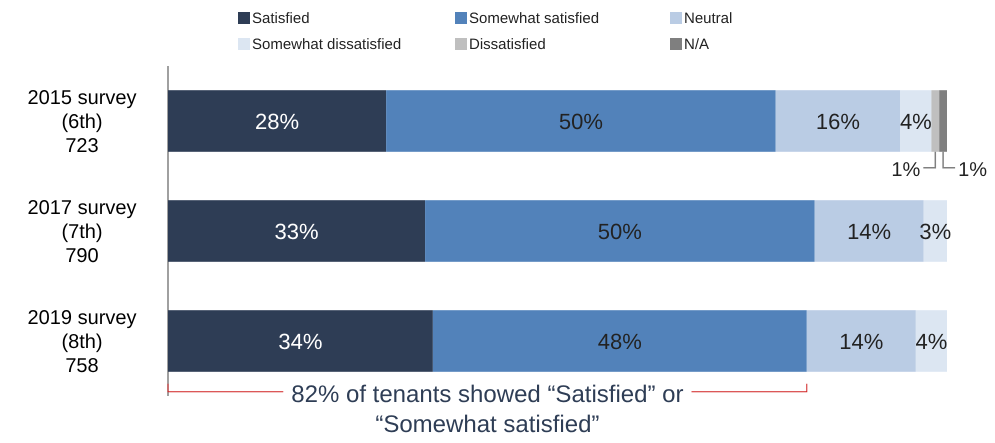  I want to click on legend-label: Somewhat satisfied, so click(534, 18).